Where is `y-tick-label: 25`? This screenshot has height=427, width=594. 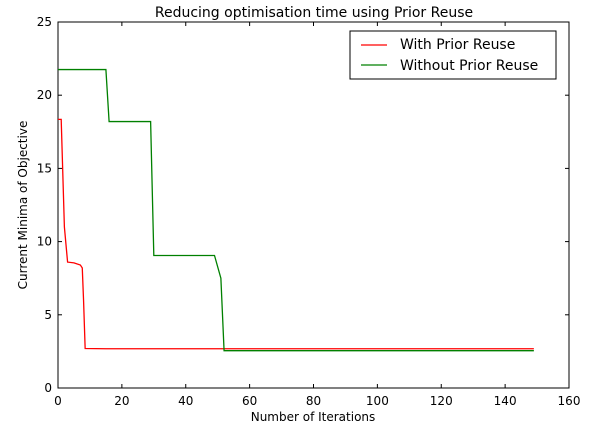
y-tick-label: 25 is located at coordinates (44, 22).